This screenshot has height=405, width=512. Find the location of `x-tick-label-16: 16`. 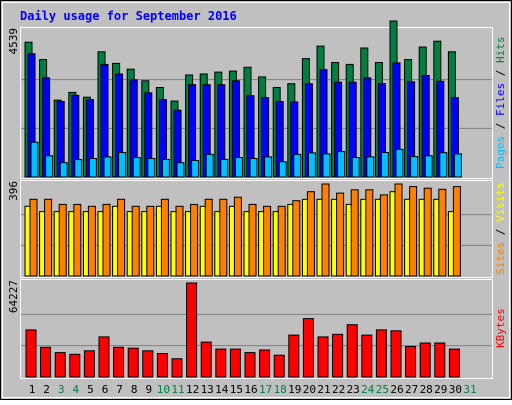

x-tick-label-16: 16 is located at coordinates (250, 389).